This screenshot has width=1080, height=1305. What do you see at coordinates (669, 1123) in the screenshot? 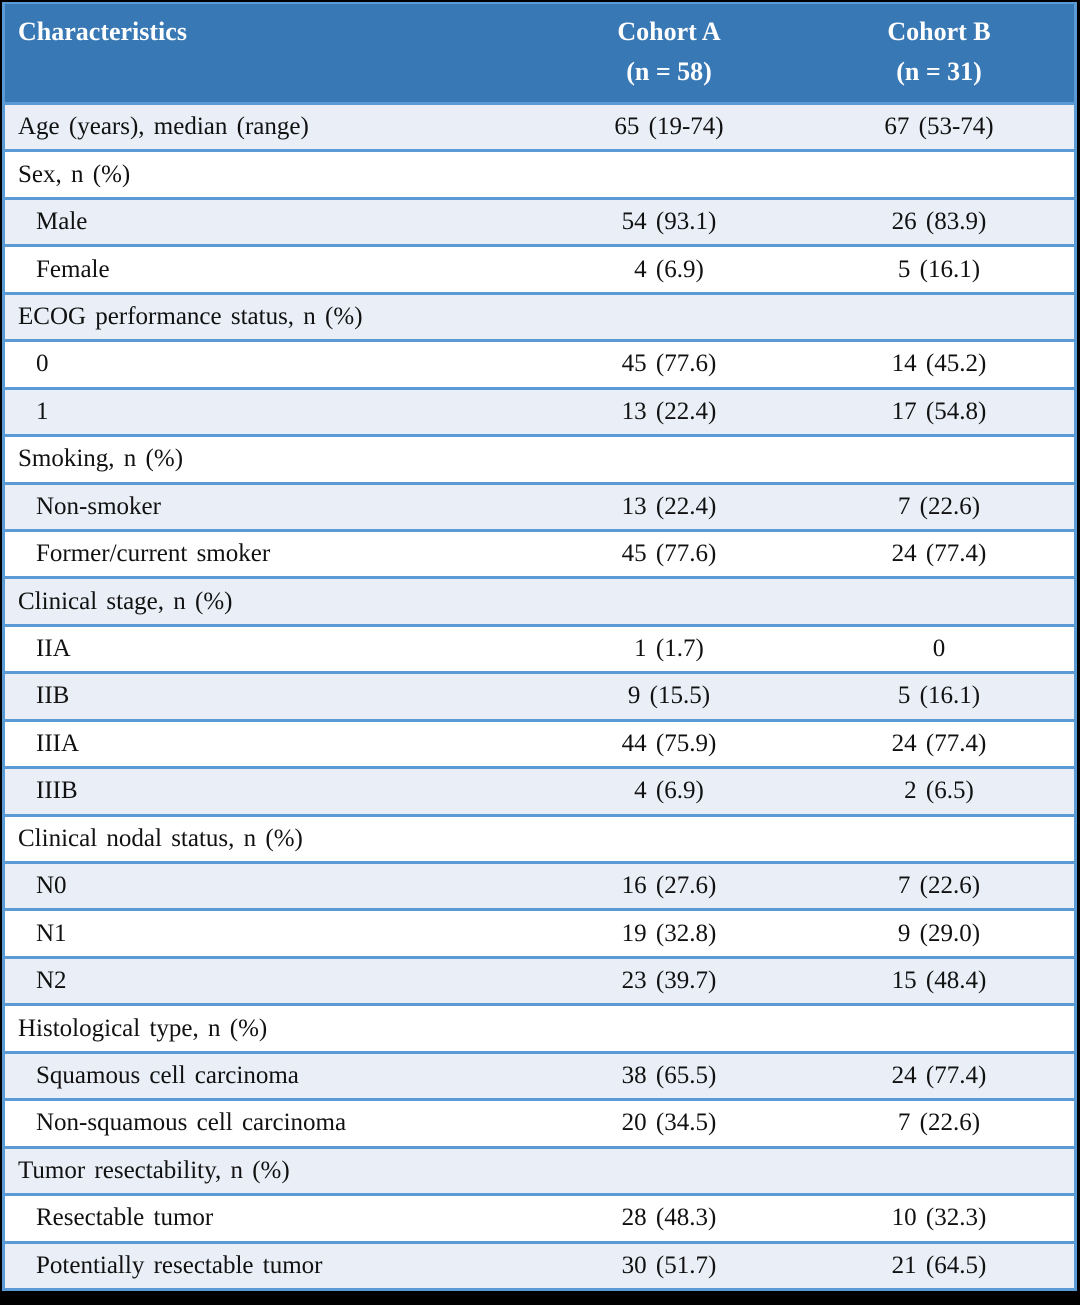
I see `cohort-a-value: 20 (34.5)` at bounding box center [669, 1123].